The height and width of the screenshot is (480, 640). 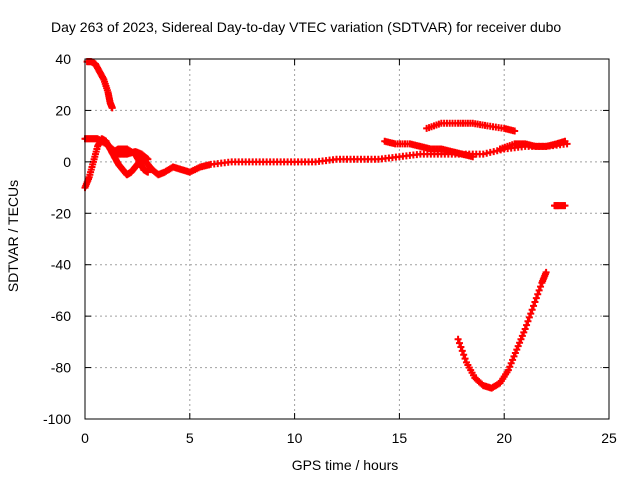 What do you see at coordinates (61, 368) in the screenshot?
I see `y-tick-label: -80` at bounding box center [61, 368].